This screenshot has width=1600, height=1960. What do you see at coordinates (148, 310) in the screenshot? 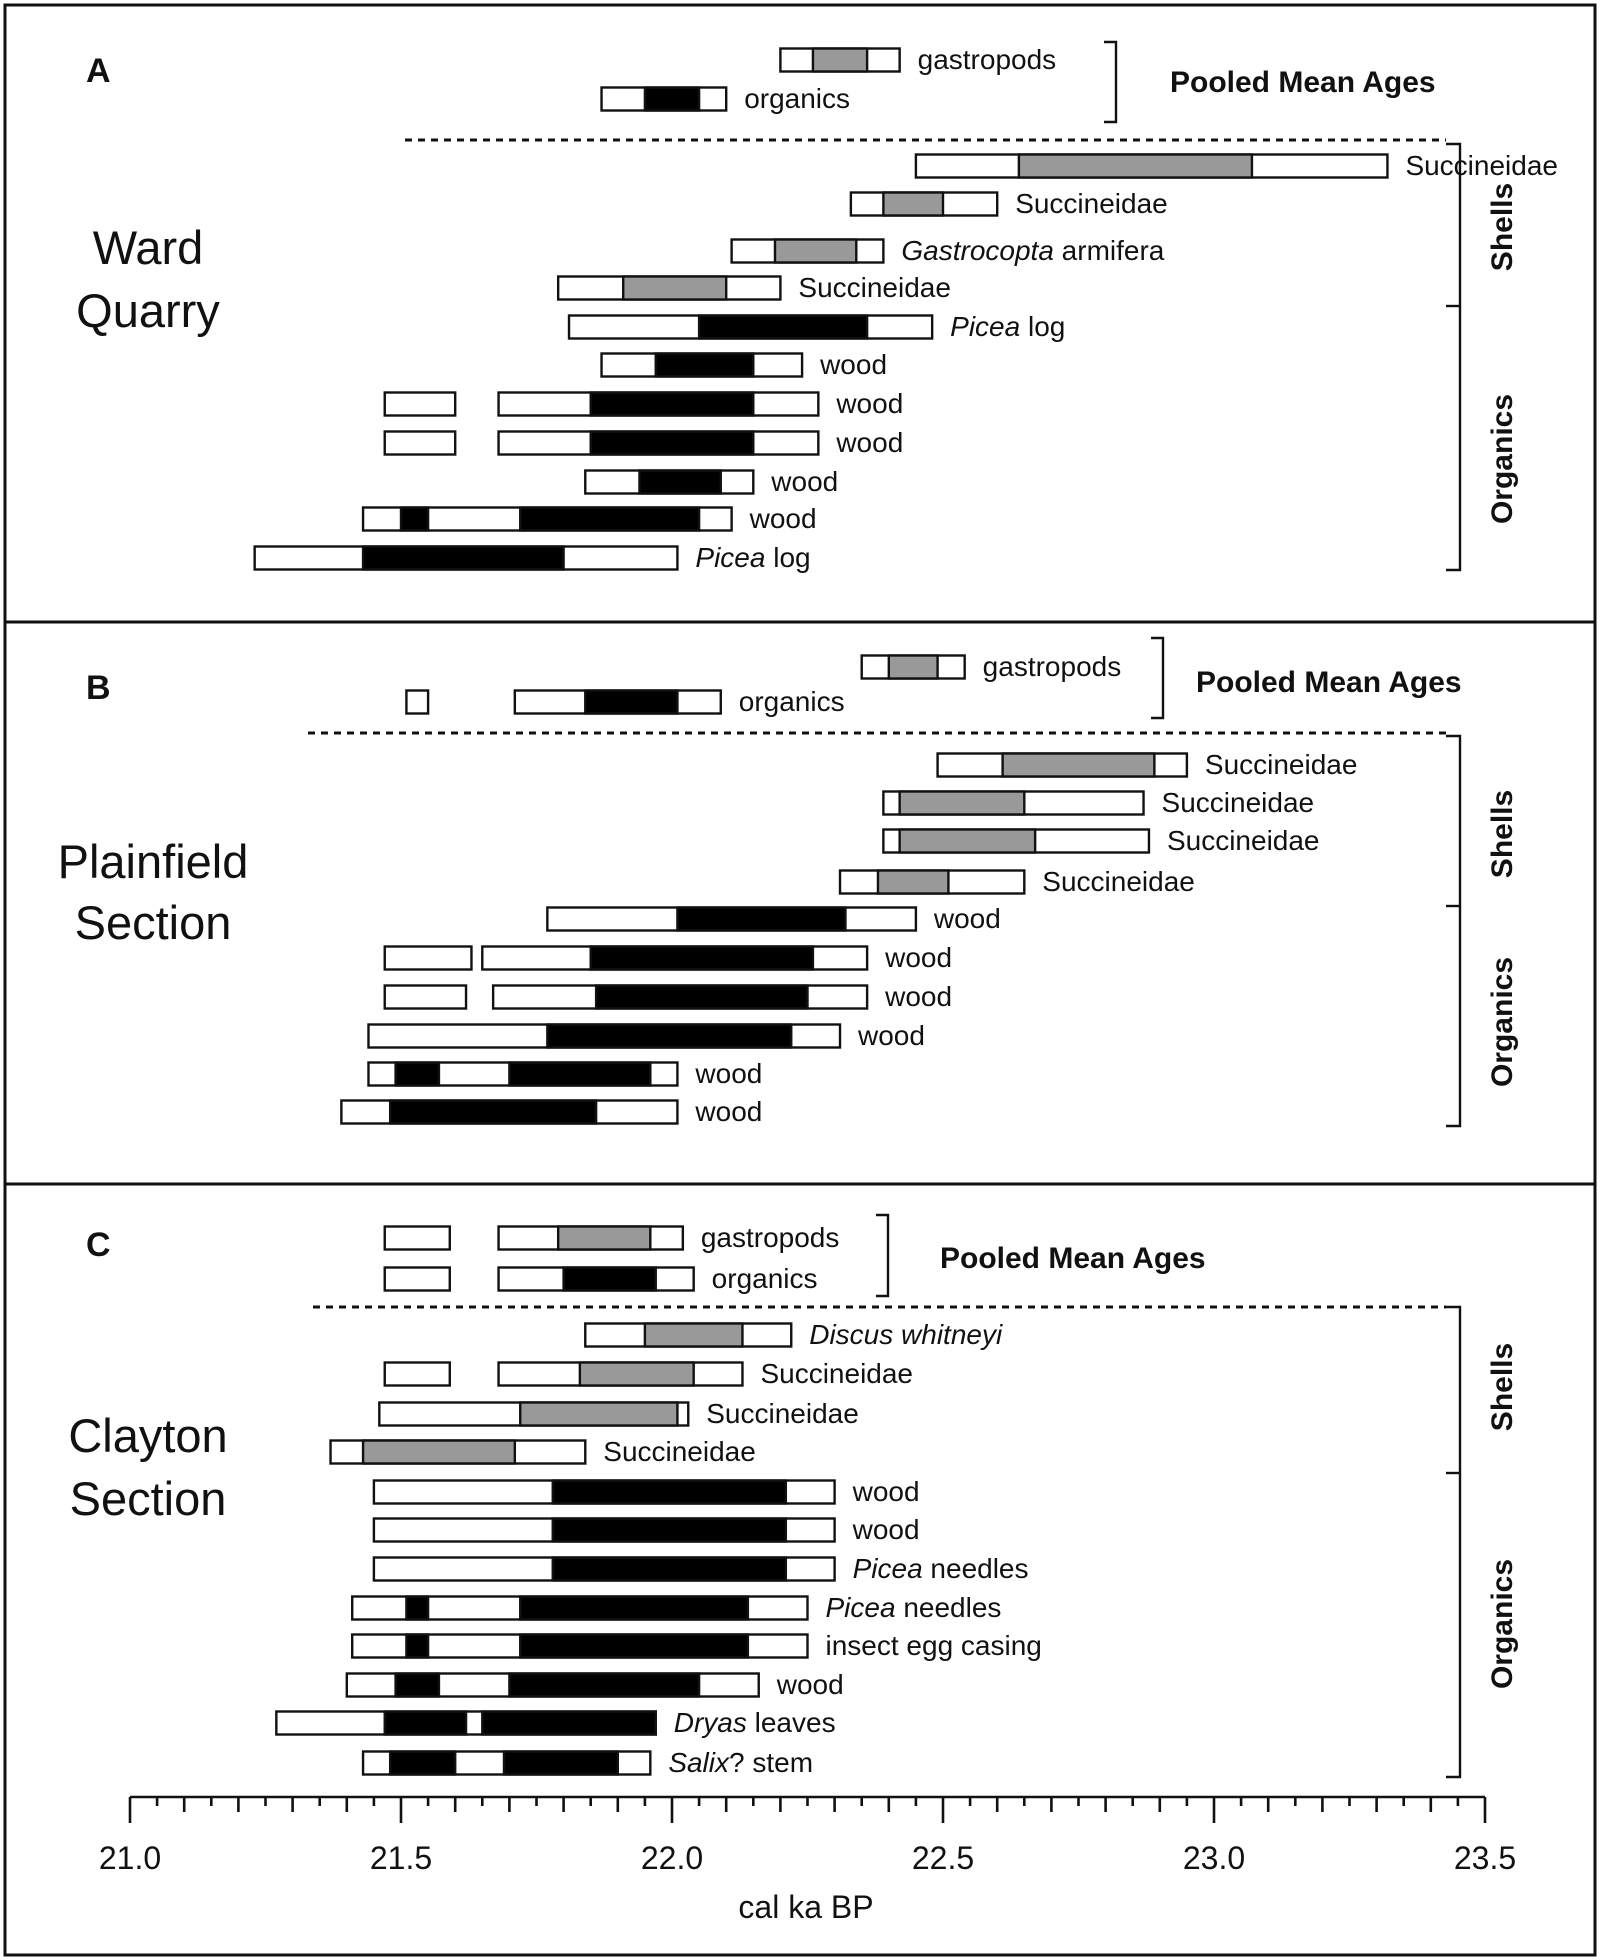
I see `site-name: Quarry` at bounding box center [148, 310].